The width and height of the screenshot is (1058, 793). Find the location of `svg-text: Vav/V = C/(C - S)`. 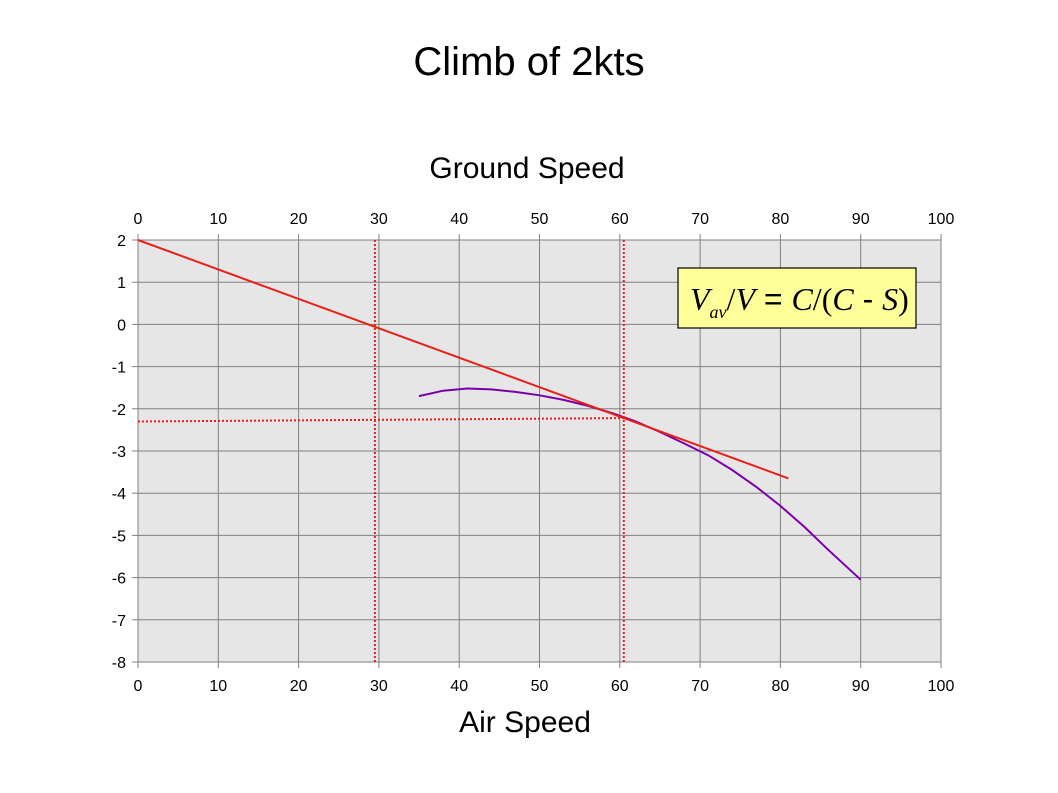

svg-text: Vav/V = C/(C - S) is located at coordinates (799, 301).